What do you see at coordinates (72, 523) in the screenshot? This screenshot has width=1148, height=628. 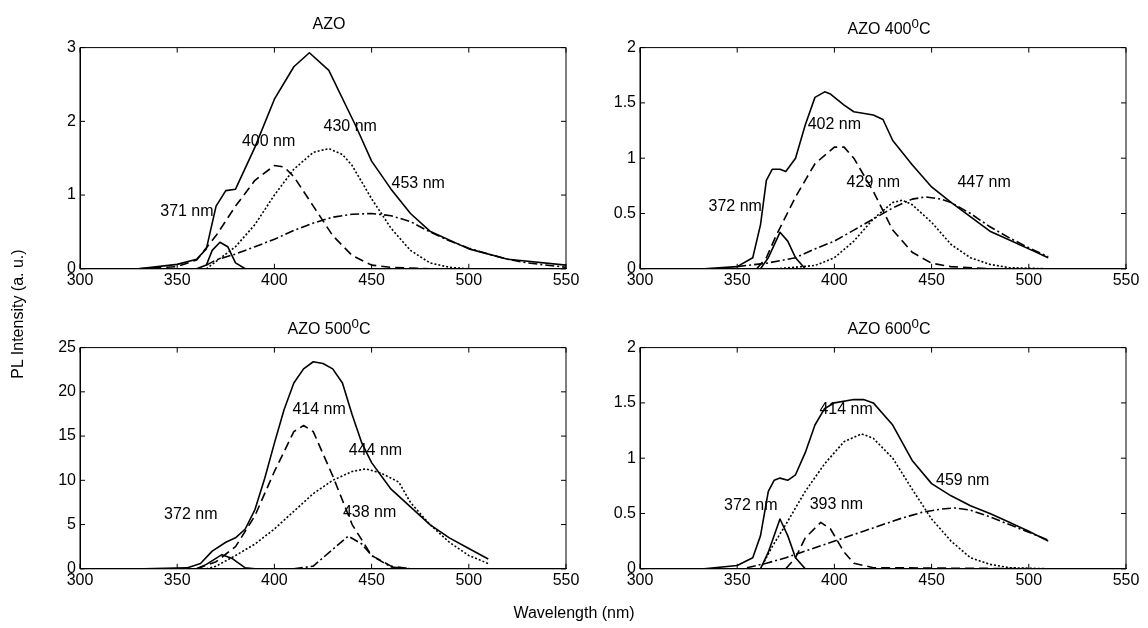 I see `y-tick-label: 5` at bounding box center [72, 523].